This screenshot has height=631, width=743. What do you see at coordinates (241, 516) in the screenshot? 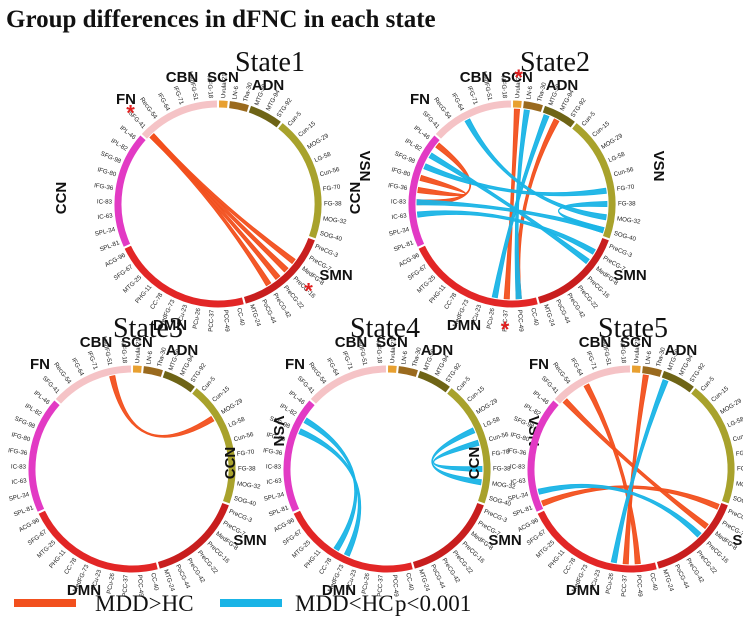
I see `node-label: PreCG-3` at bounding box center [241, 516].